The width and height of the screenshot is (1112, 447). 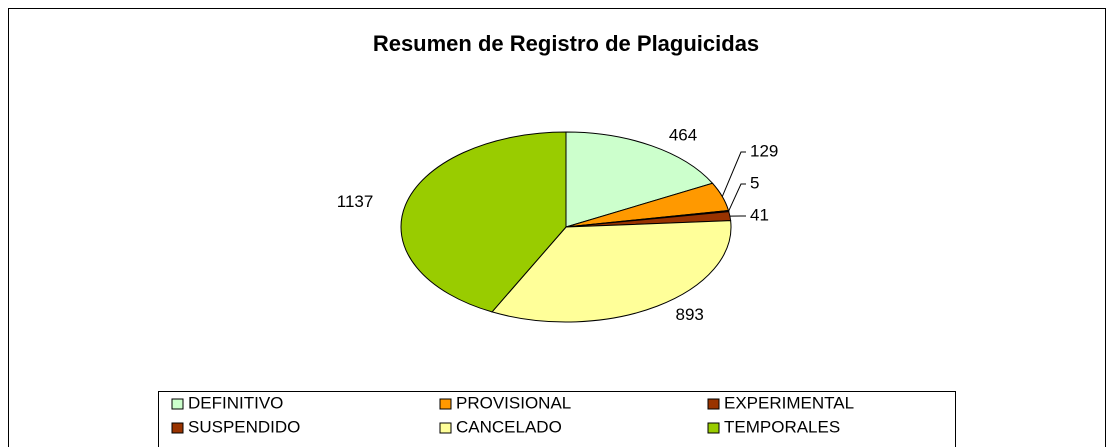 I want to click on data-label: 893, so click(x=690, y=314).